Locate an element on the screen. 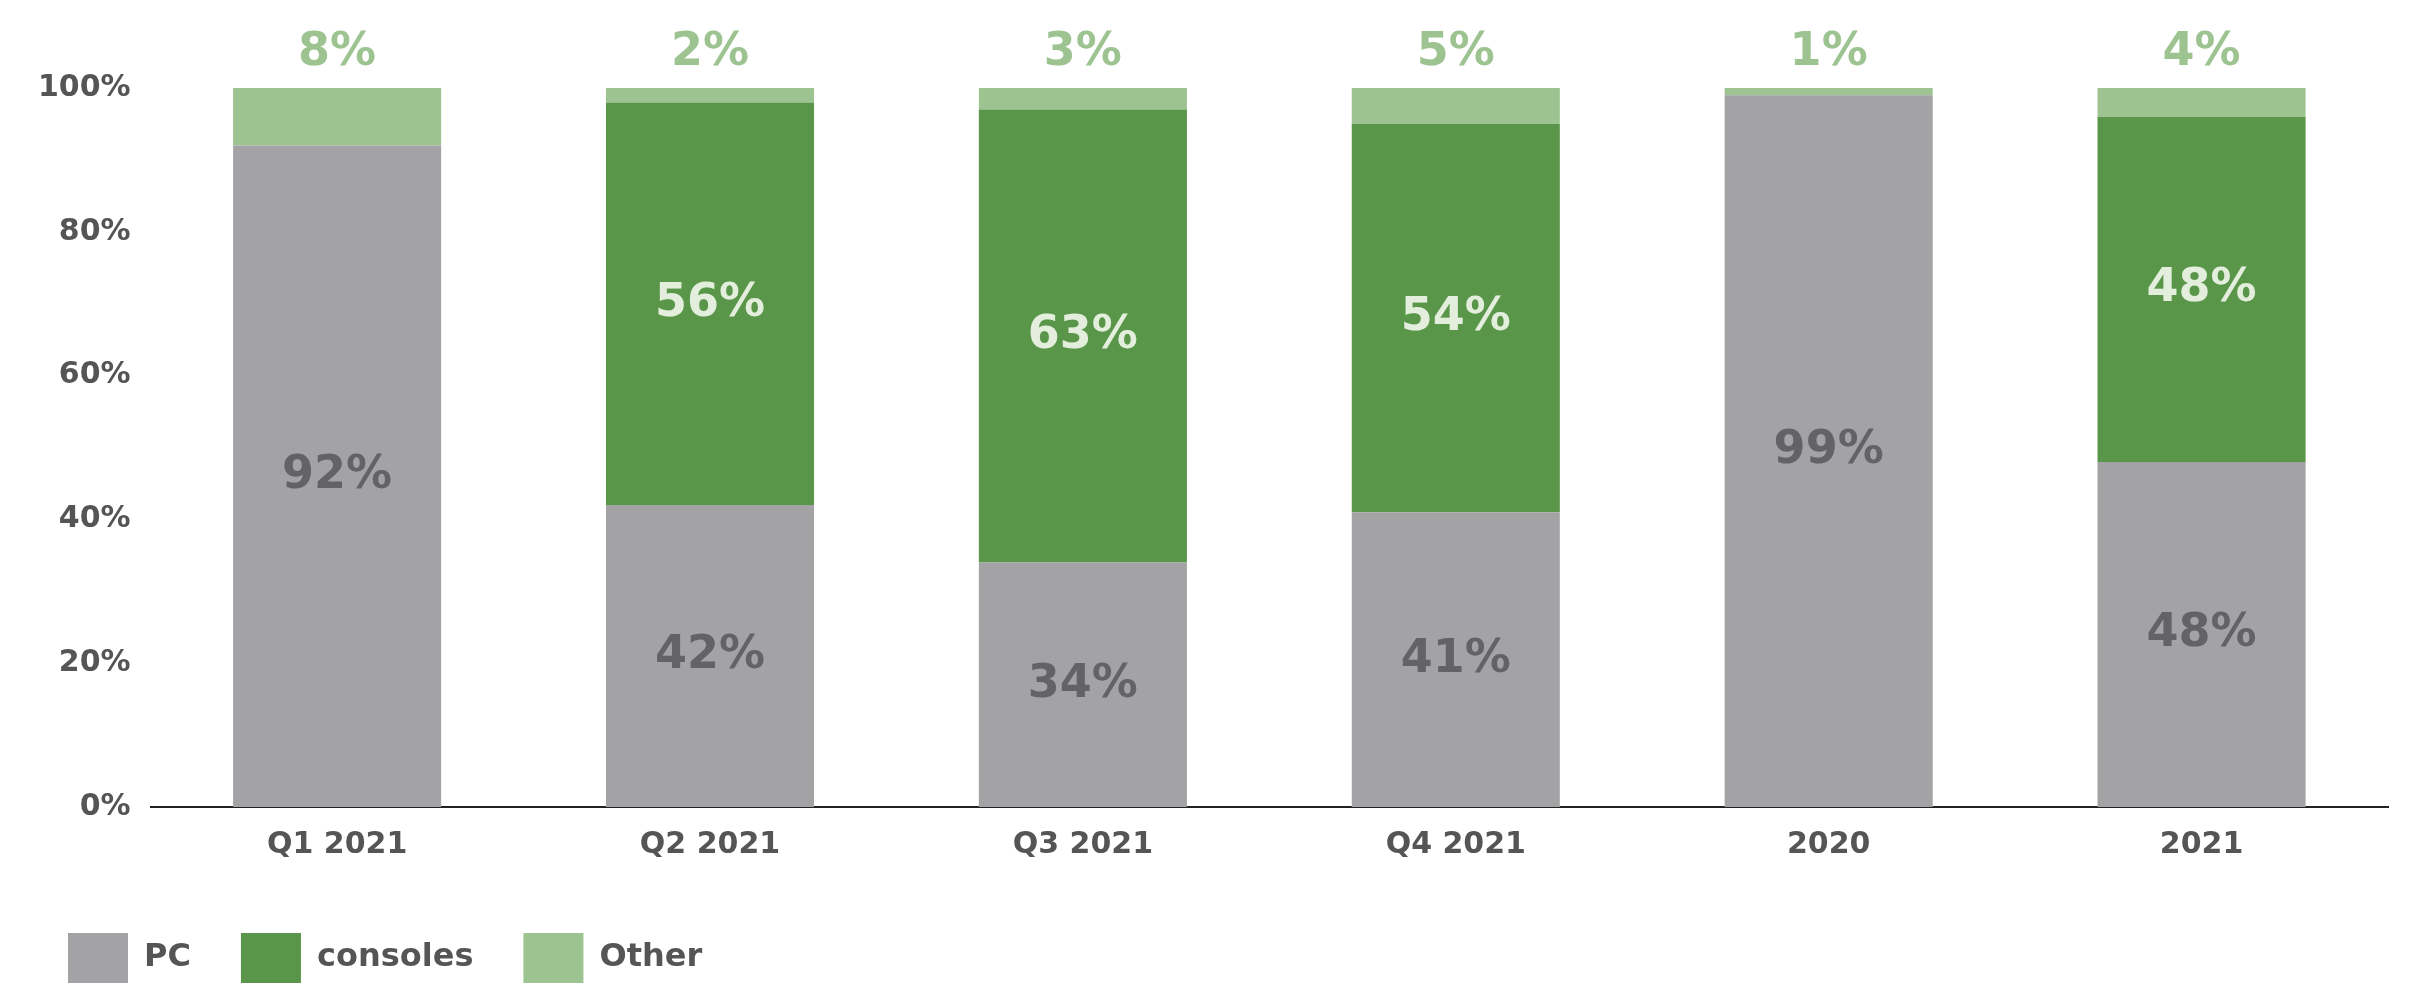 This screenshot has width=2422, height=1007. legend-label: PC is located at coordinates (167, 955).